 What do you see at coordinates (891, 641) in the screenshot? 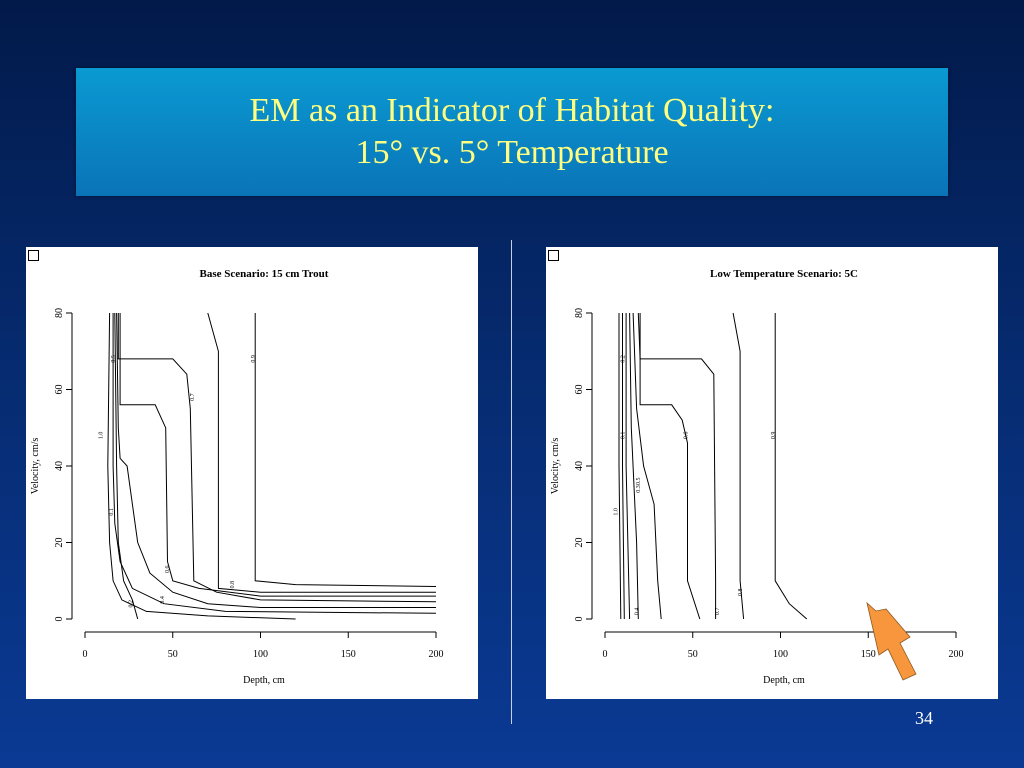
I see `highlight-arrow-icon` at bounding box center [891, 641].